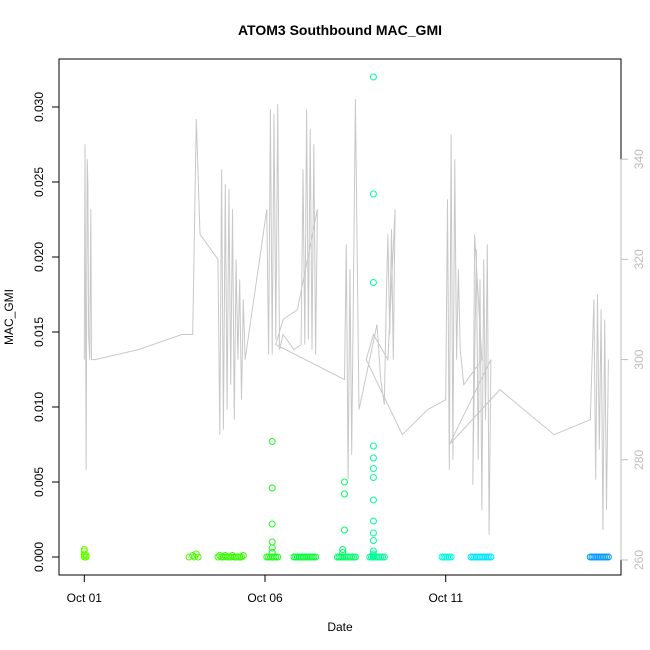 Image resolution: width=650 pixels, height=650 pixels. What do you see at coordinates (265, 598) in the screenshot?
I see `x-tick-label: Oct 06` at bounding box center [265, 598].